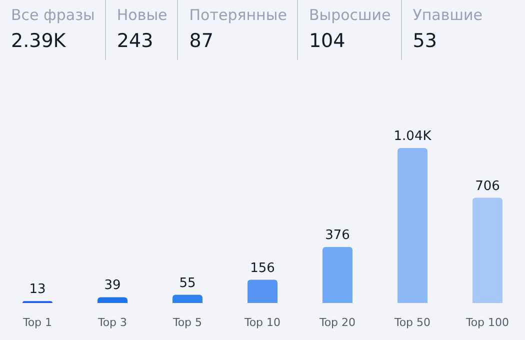  Describe the element at coordinates (187, 322) in the screenshot. I see `x-tick-label: Top 5` at that location.